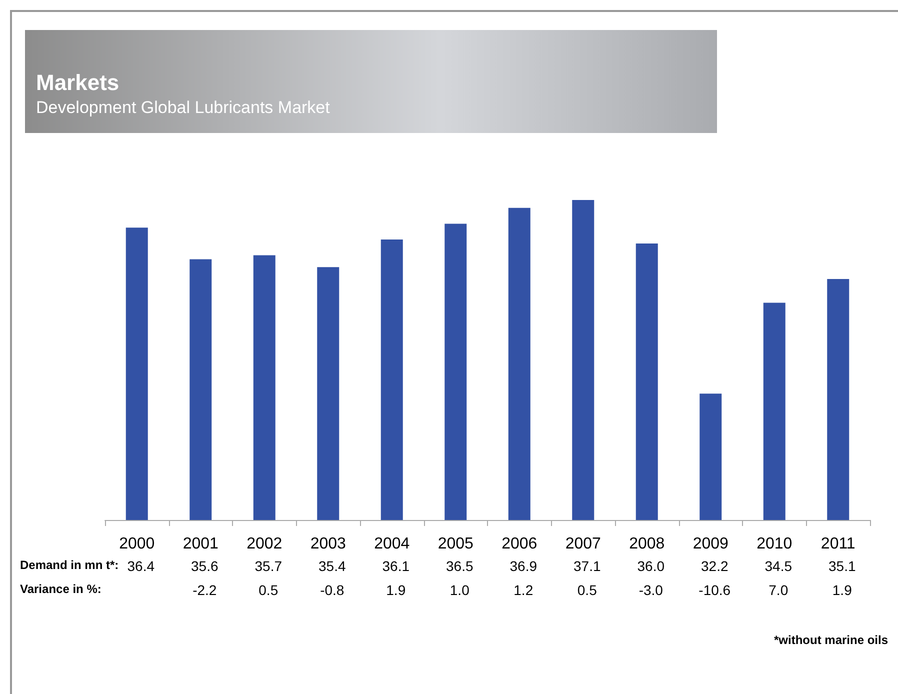 The height and width of the screenshot is (694, 898). Describe the element at coordinates (587, 566) in the screenshot. I see `data-label: 37.1` at that location.